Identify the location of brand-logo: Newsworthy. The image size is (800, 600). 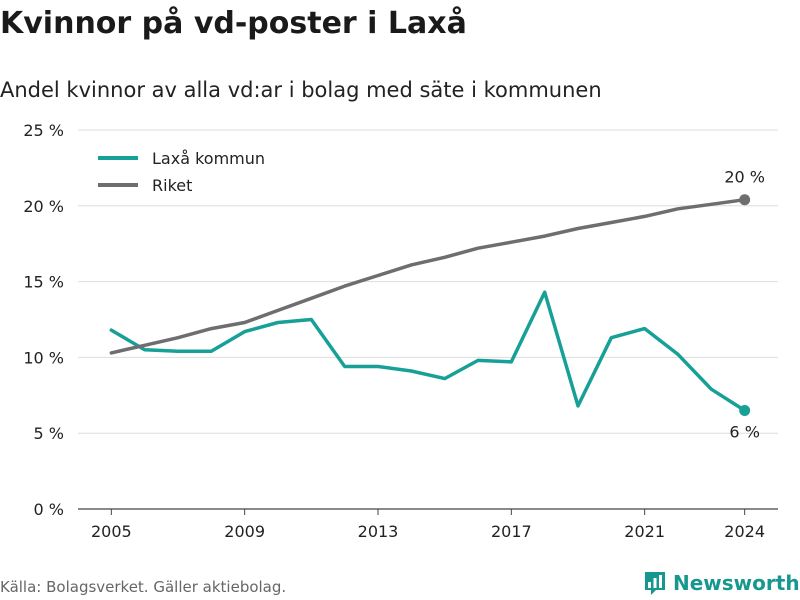
(721, 583).